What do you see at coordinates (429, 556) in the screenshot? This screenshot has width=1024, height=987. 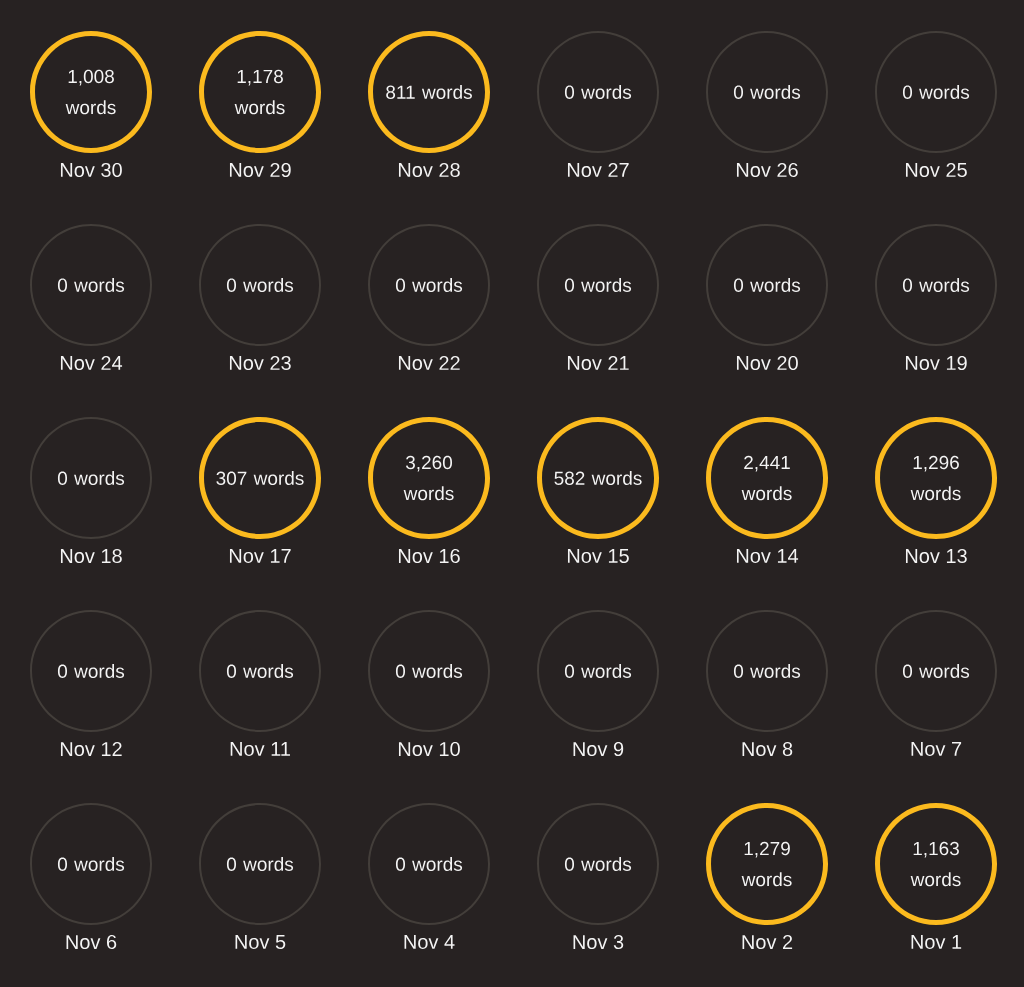 I see `category-label: Nov 16` at bounding box center [429, 556].